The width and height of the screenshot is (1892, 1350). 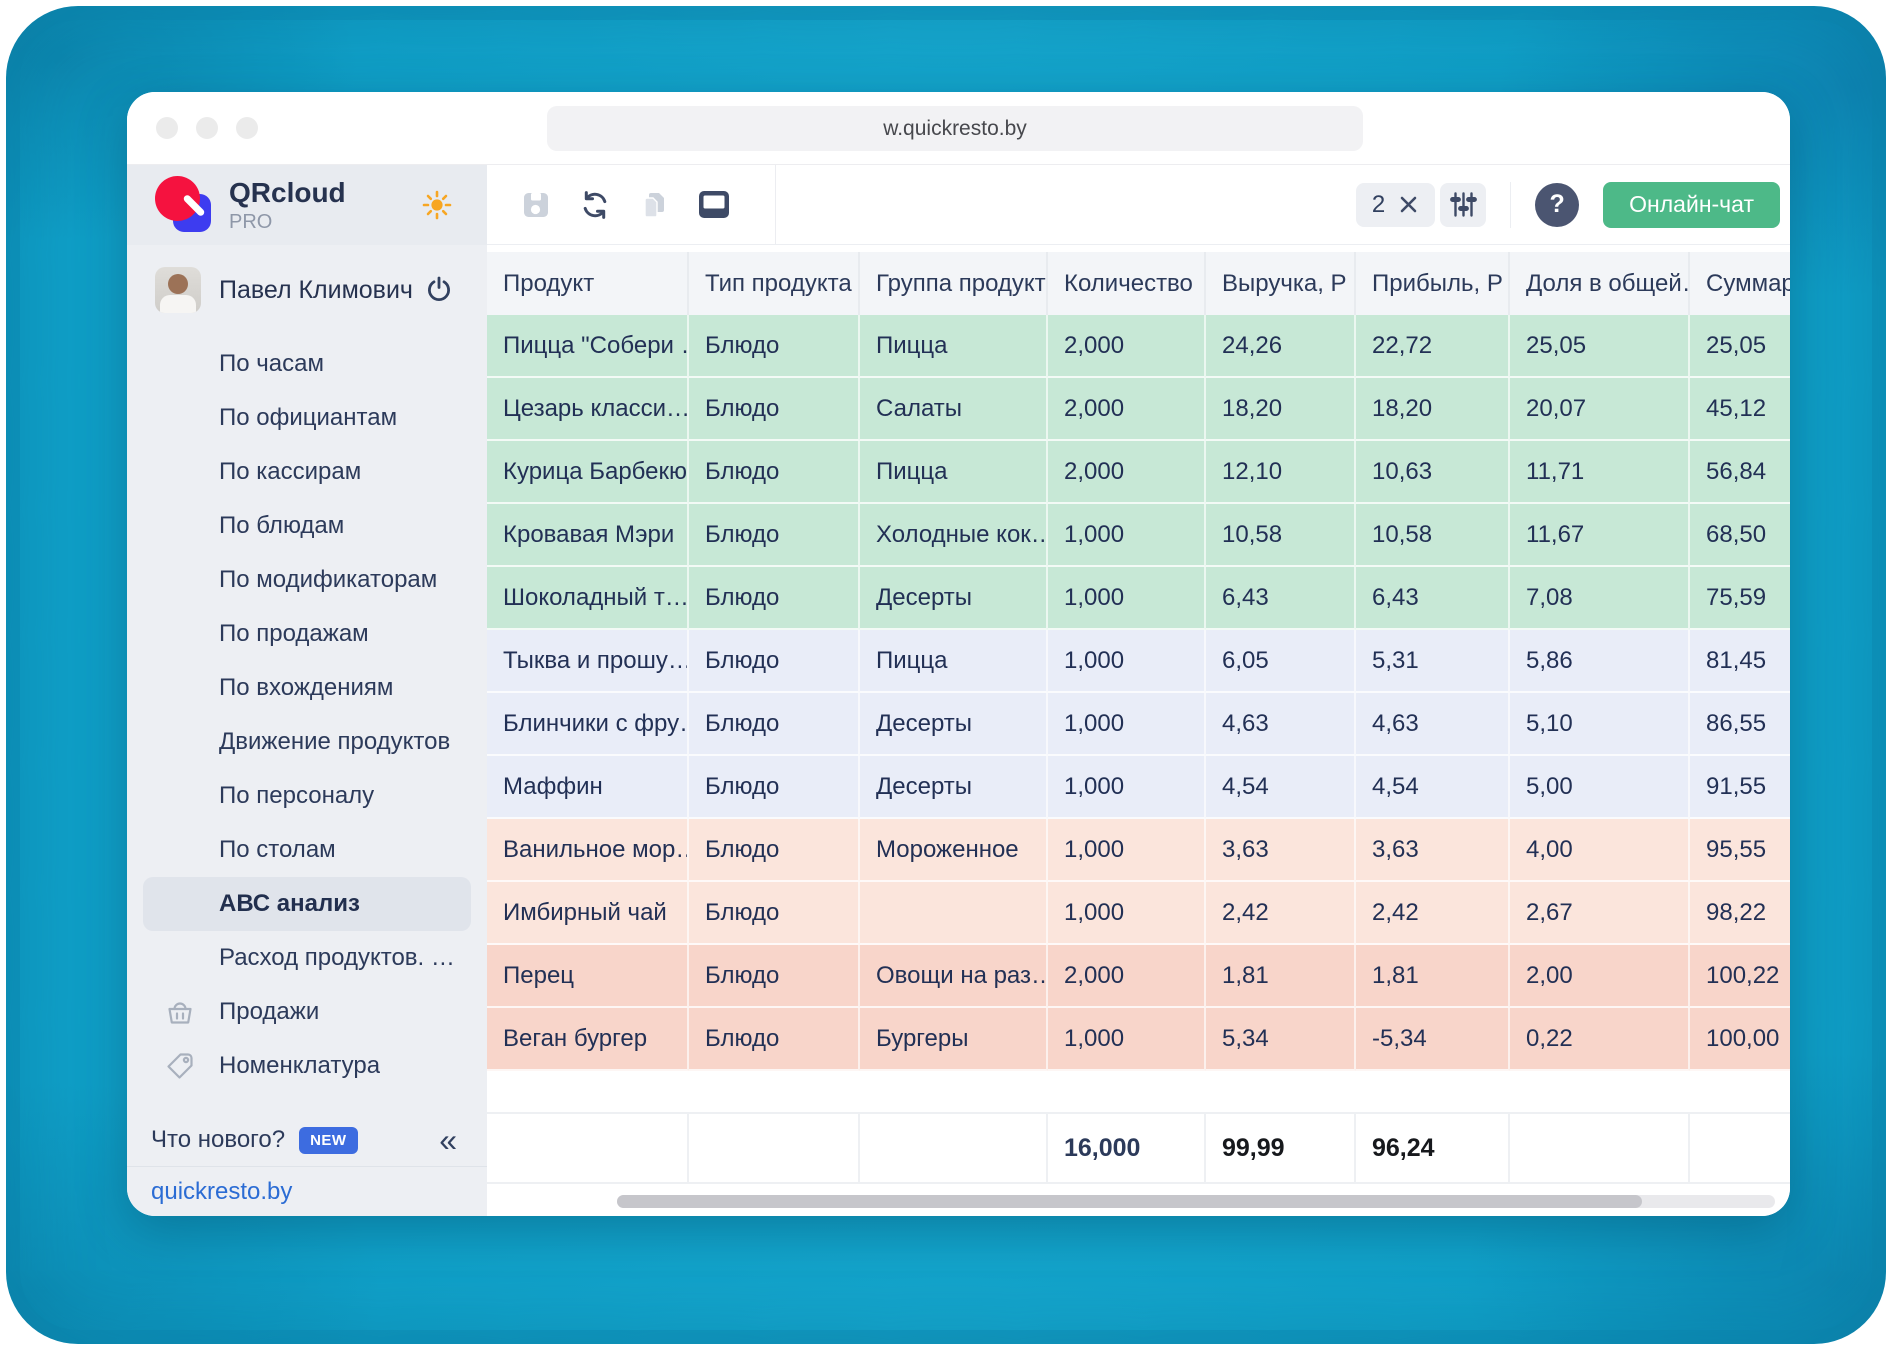 What do you see at coordinates (1433, 913) in the screenshot?
I see `cell-profit: 2,42` at bounding box center [1433, 913].